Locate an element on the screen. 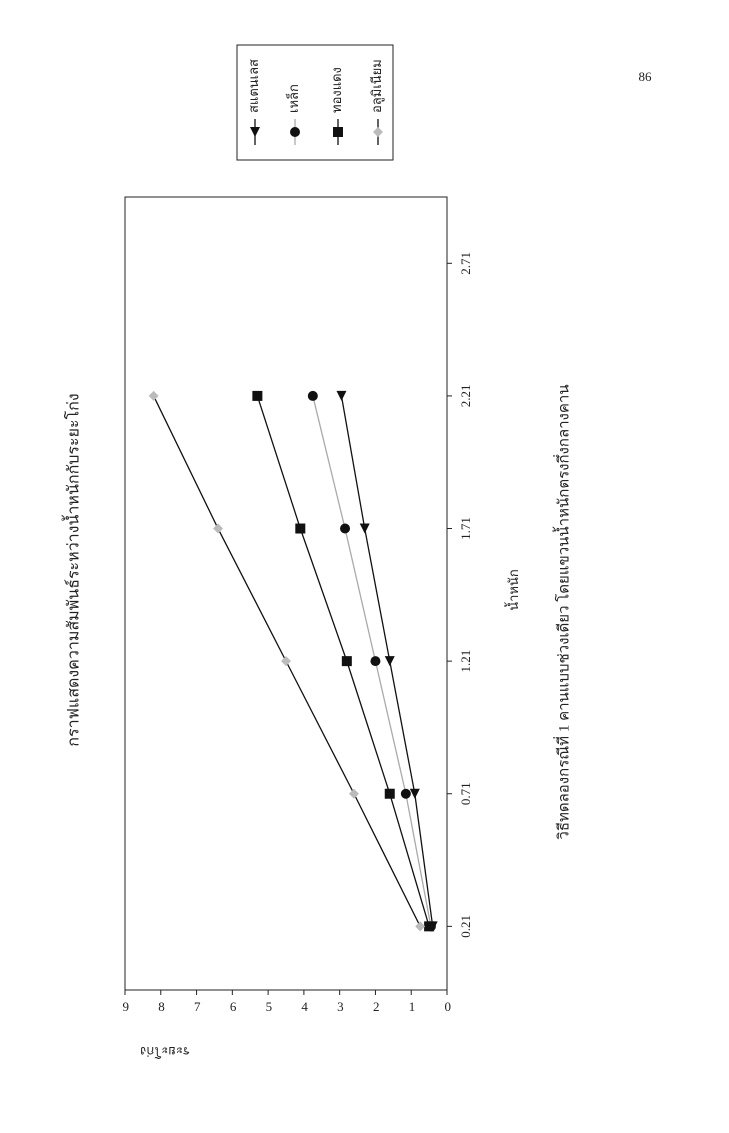  x-tick-label: 0.21 is located at coordinates (465, 926).